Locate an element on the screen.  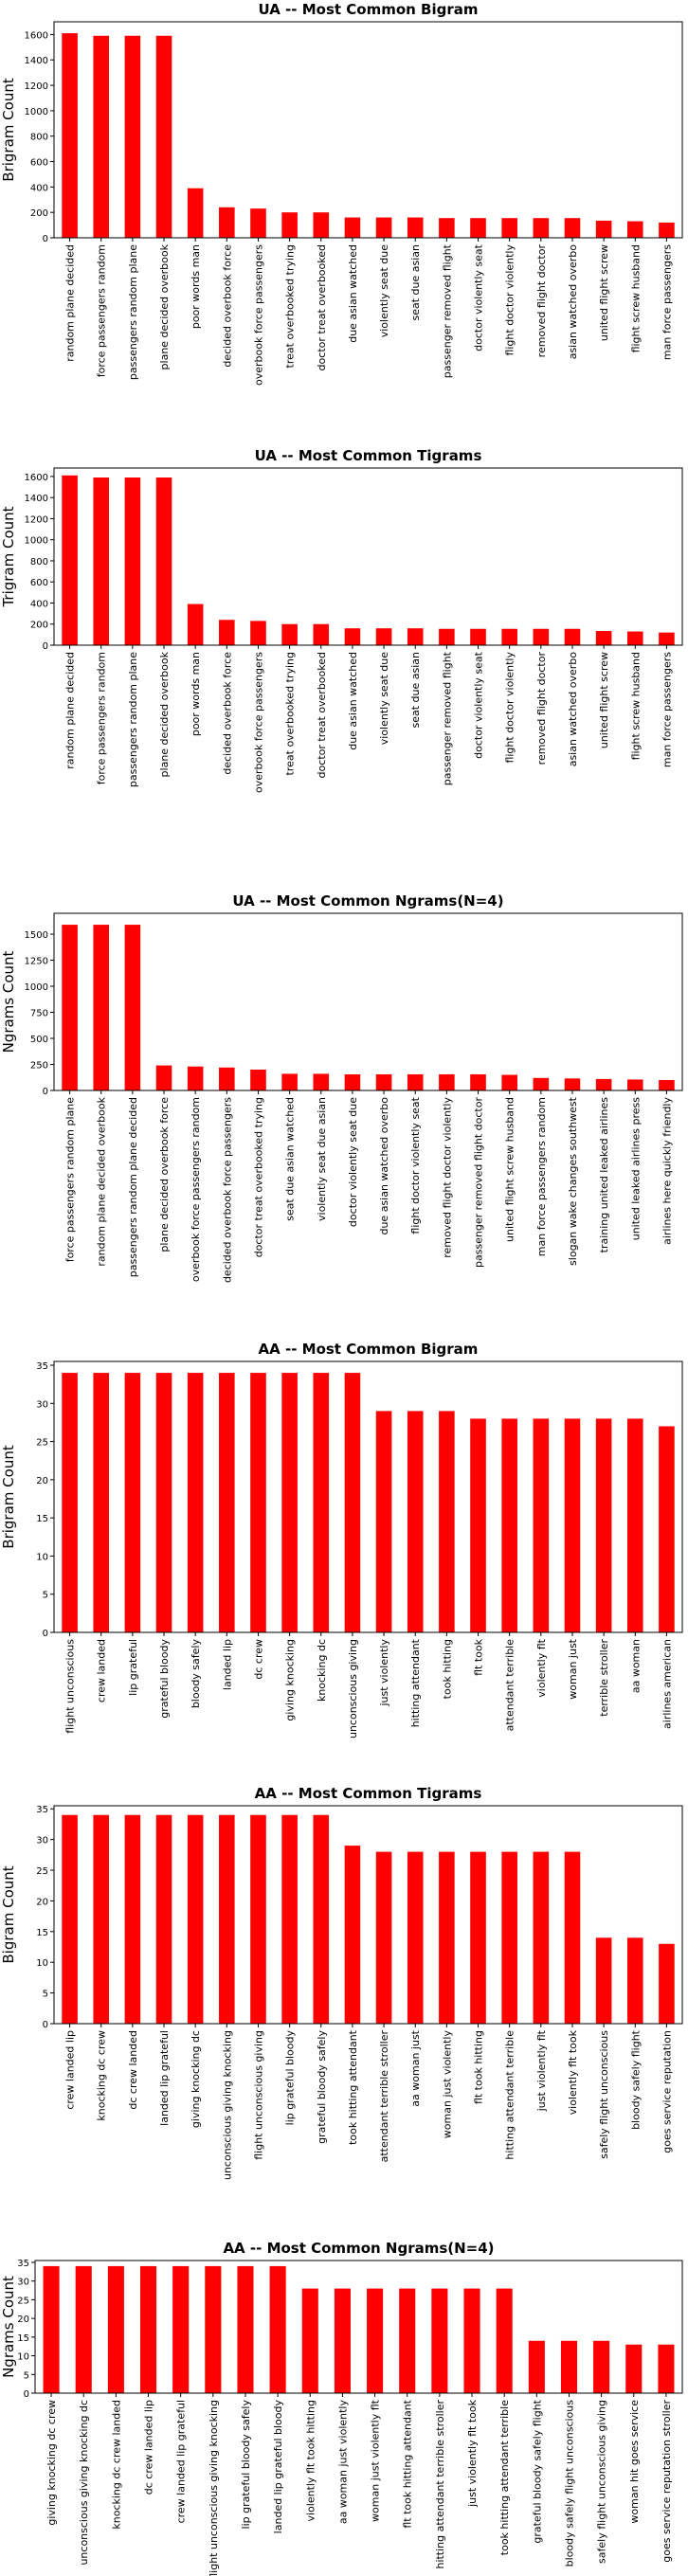
x-tick-label: flight unconscious is located at coordinates (71, 1686).